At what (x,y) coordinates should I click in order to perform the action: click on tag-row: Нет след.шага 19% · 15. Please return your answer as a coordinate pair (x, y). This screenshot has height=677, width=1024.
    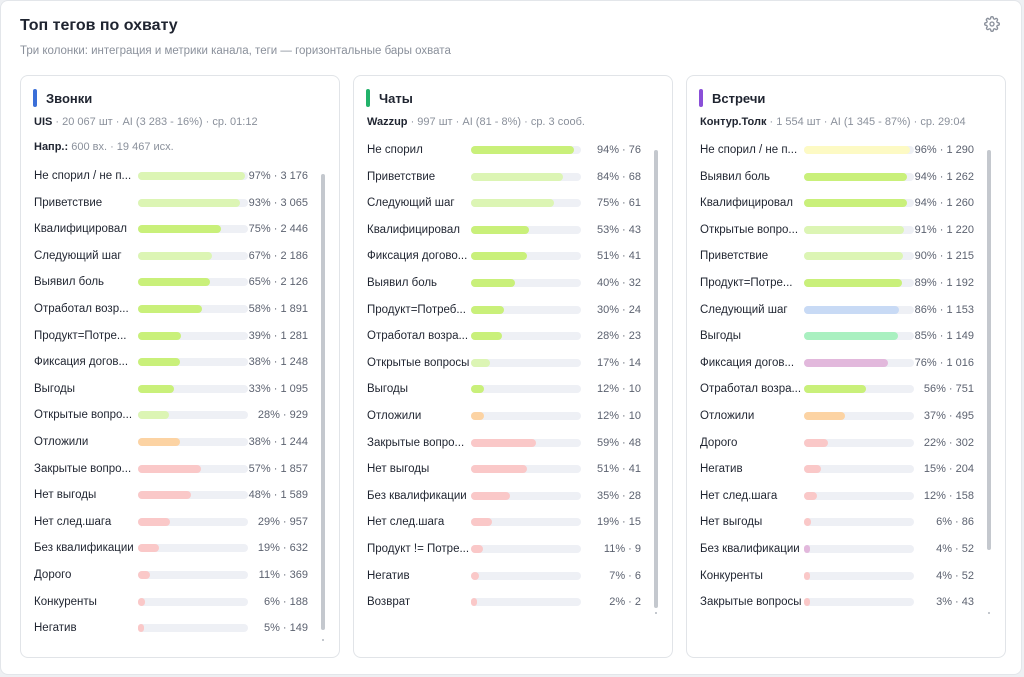
    Looking at the image, I should click on (513, 522).